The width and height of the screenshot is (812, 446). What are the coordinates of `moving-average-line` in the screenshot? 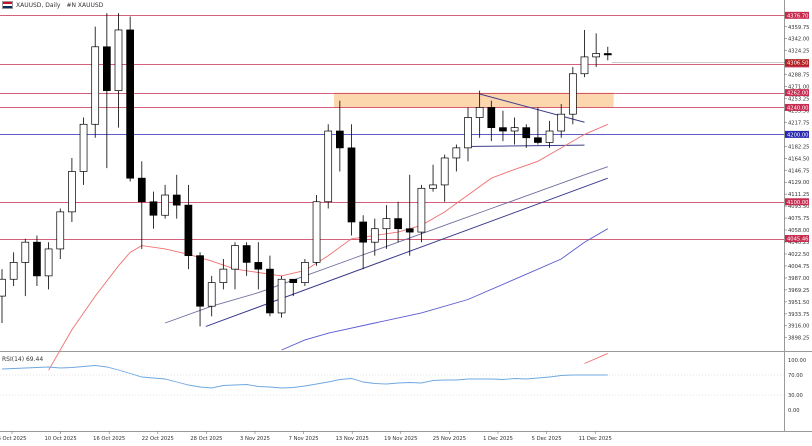 It's located at (445, 289).